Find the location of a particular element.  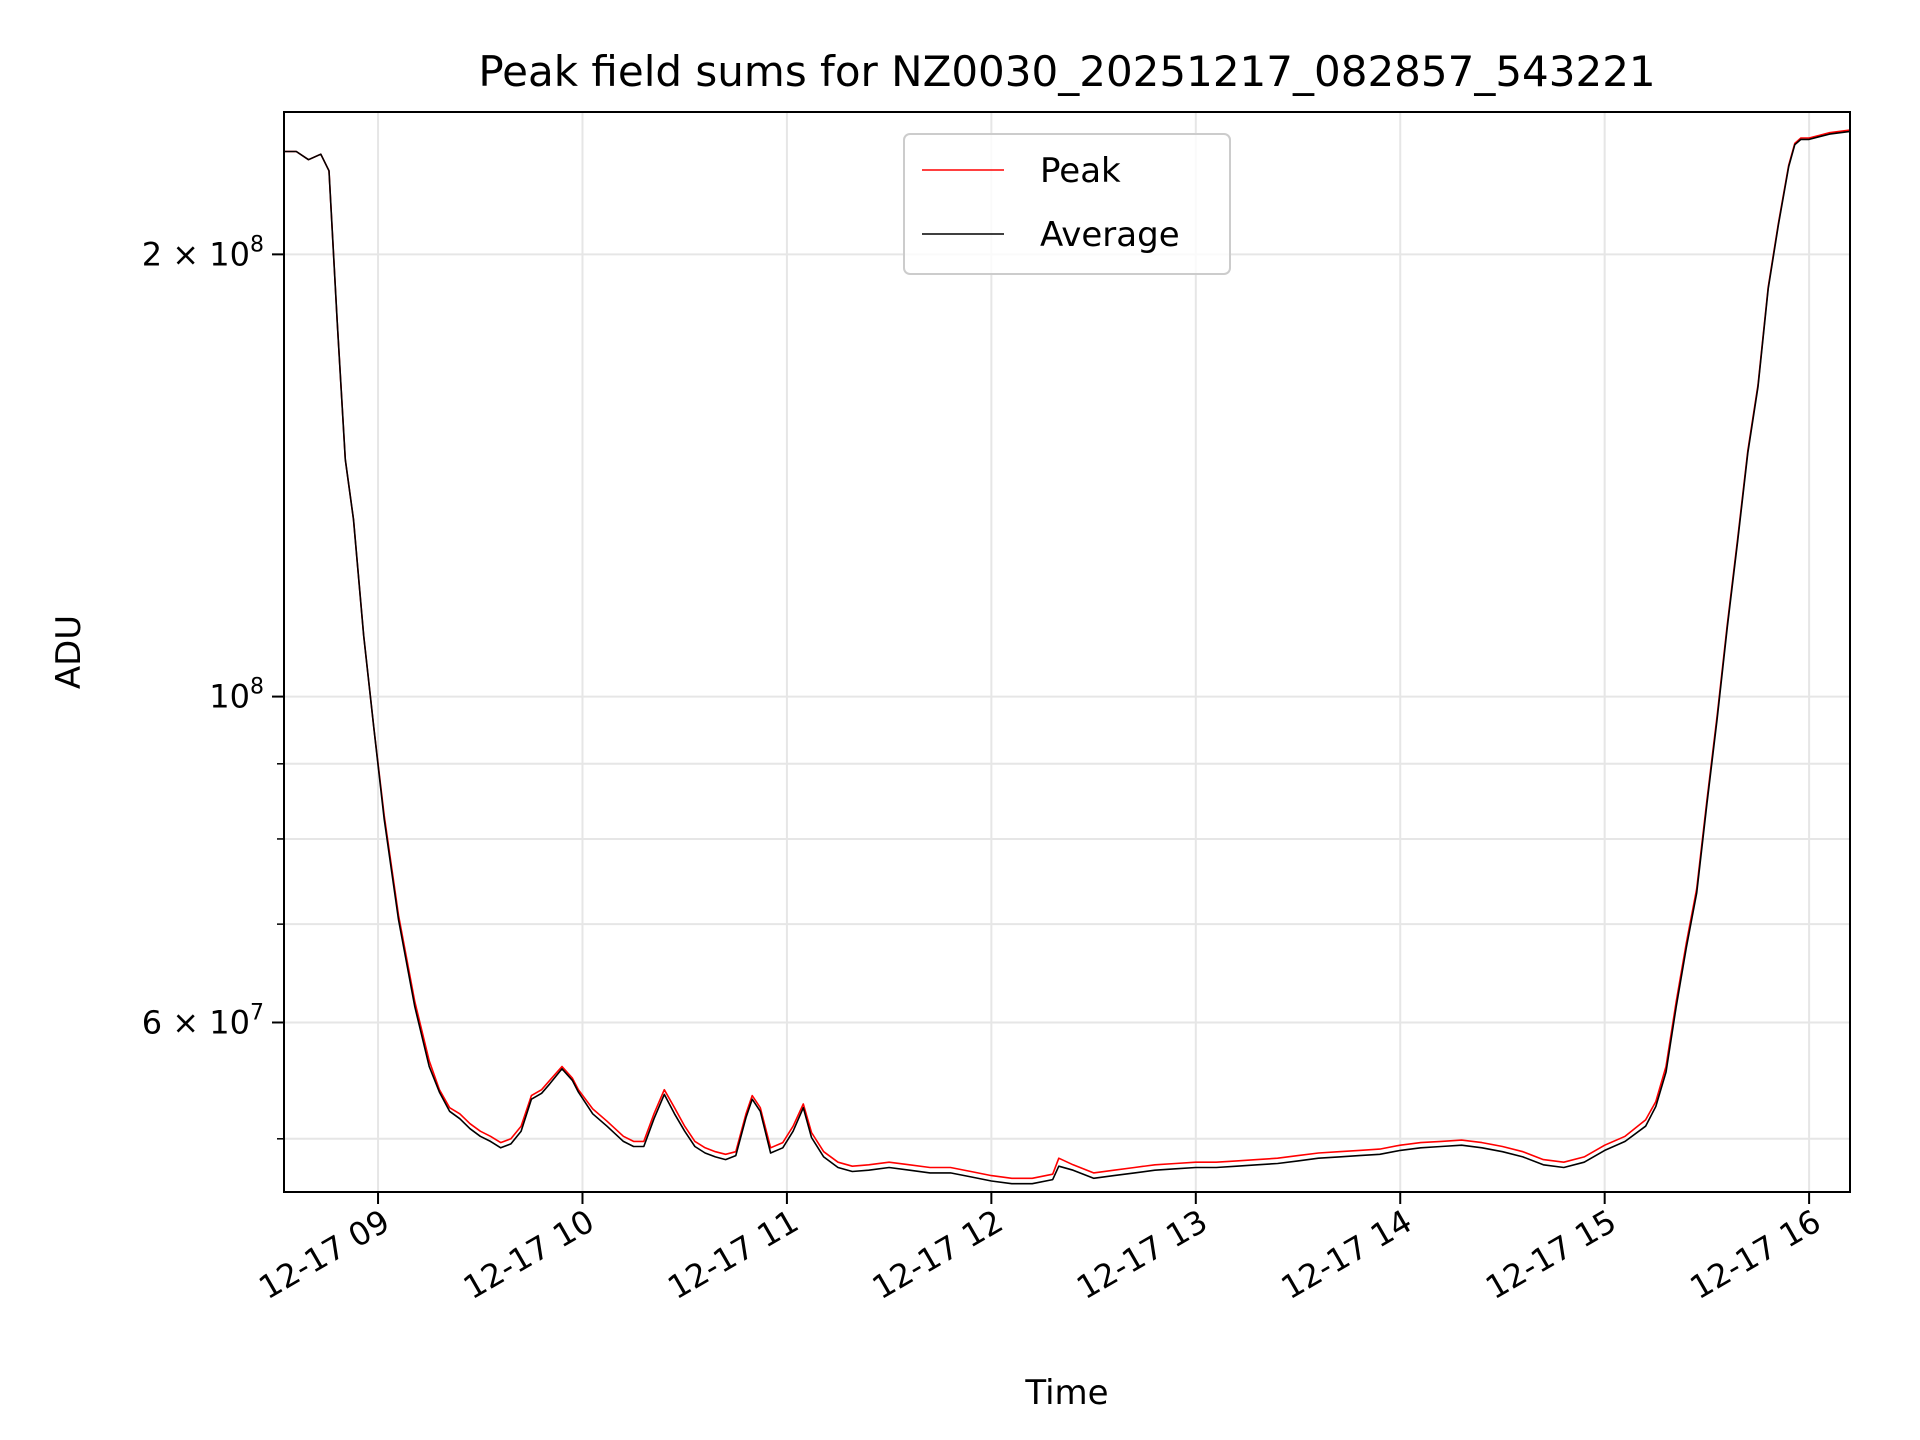

x-axis-label: Time is located at coordinates (1066, 1393).